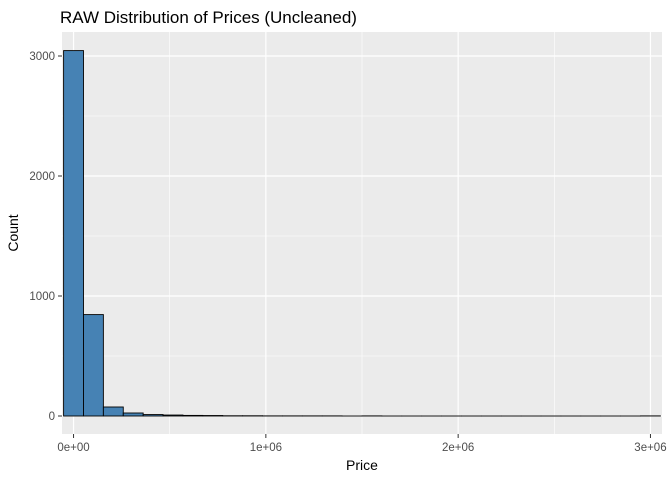 The image size is (672, 480). I want to click on y-tick-label: 3000, so click(42, 57).